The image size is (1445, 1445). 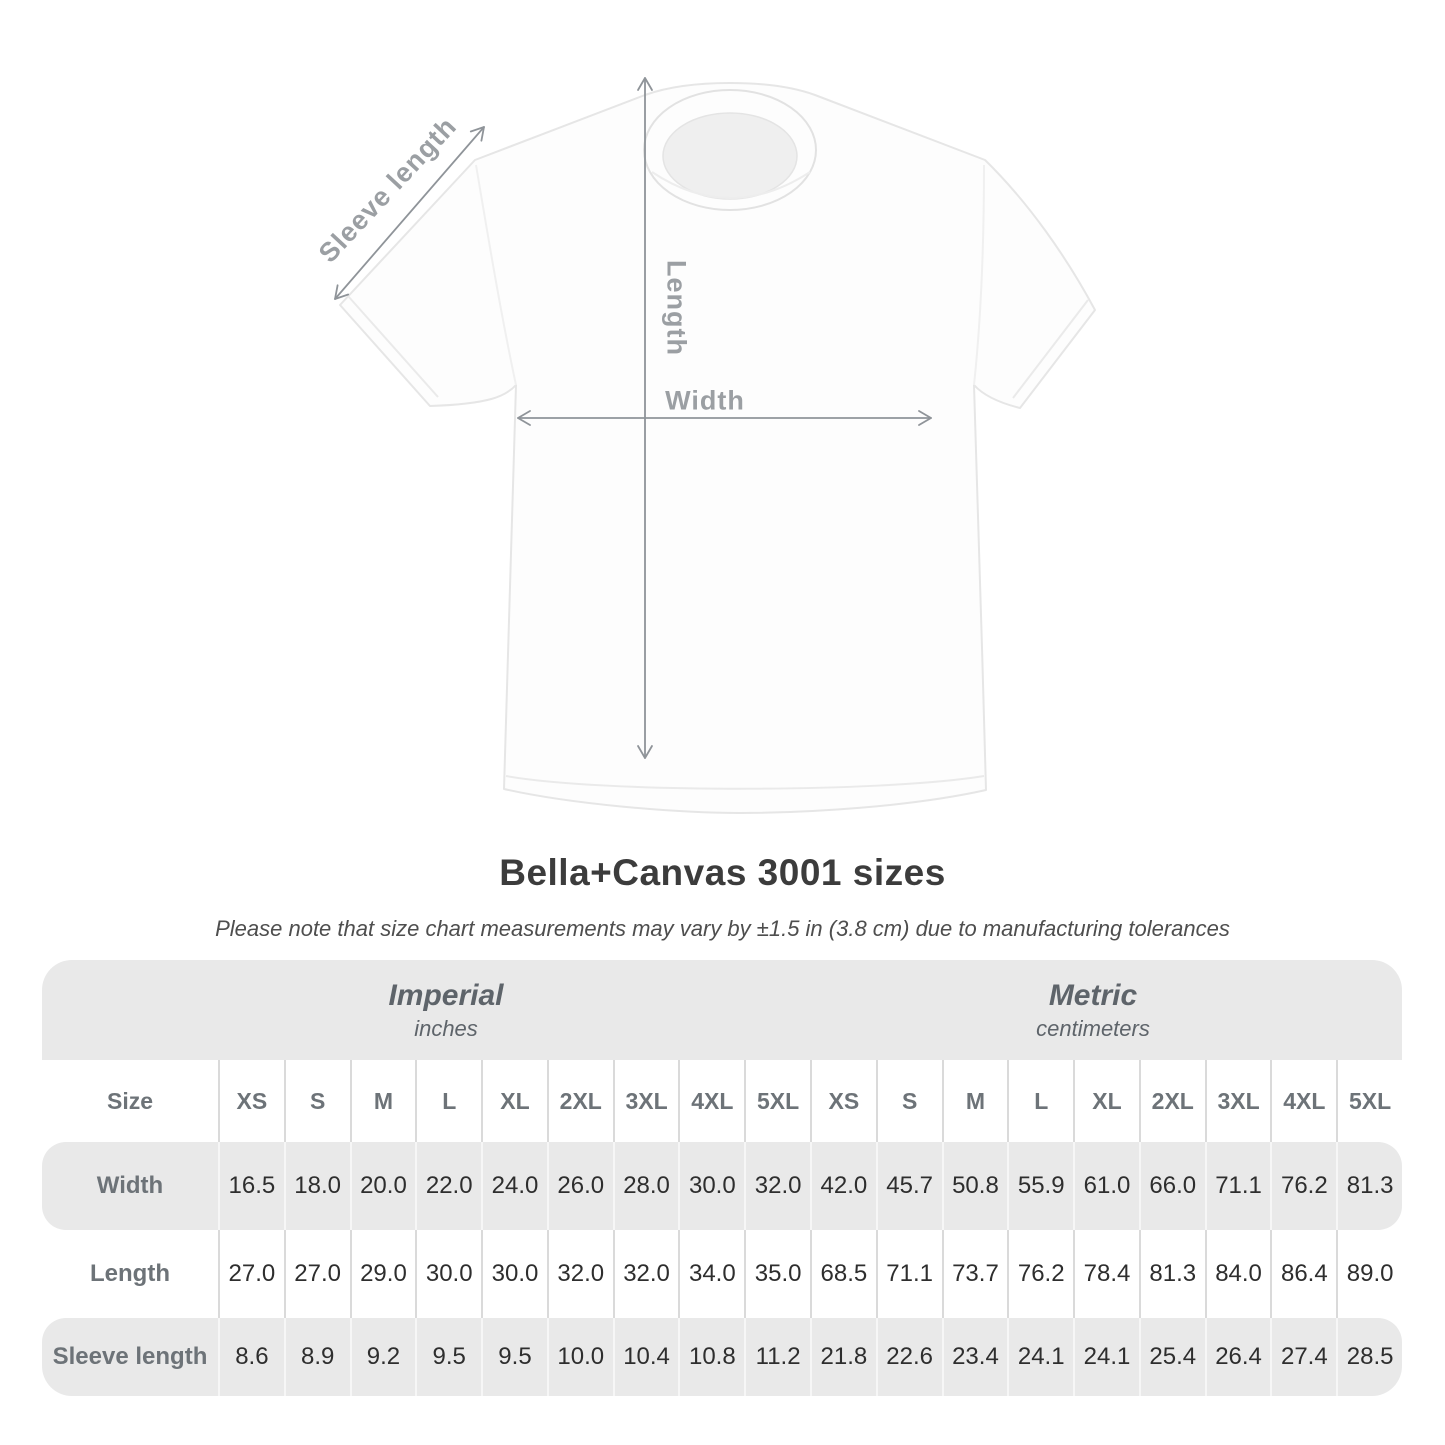 I want to click on value-cell: 50.8, so click(x=974, y=1186).